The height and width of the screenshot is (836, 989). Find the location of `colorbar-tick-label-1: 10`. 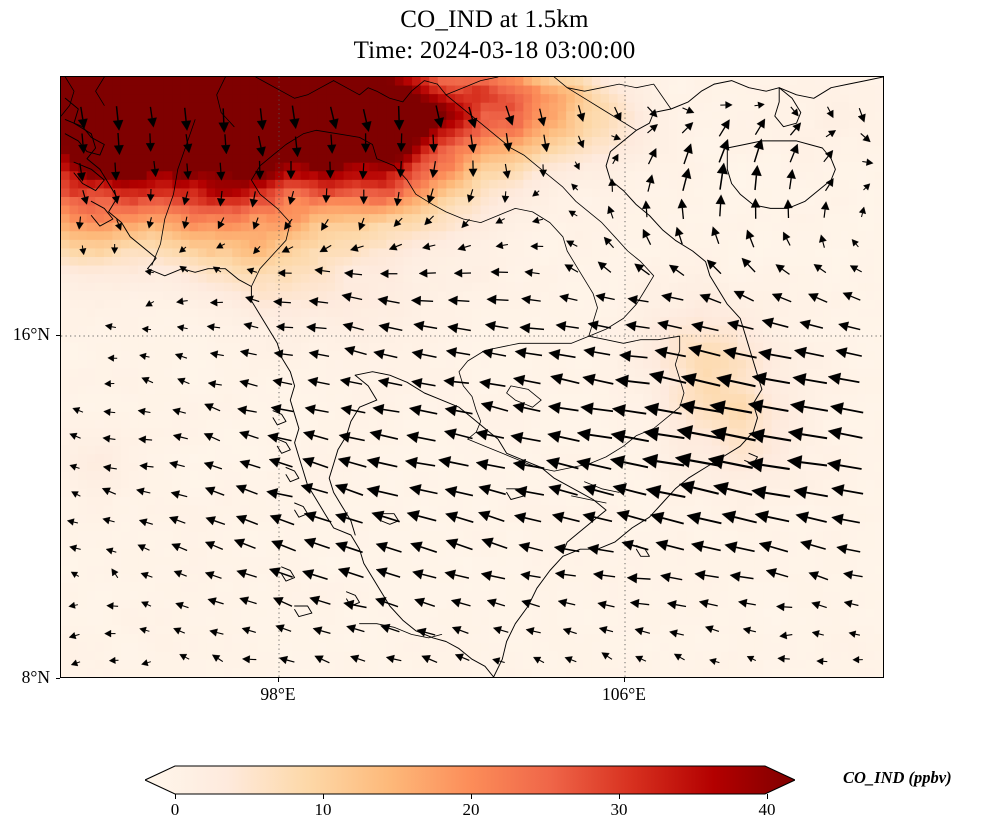

colorbar-tick-label-1: 10 is located at coordinates (323, 809).